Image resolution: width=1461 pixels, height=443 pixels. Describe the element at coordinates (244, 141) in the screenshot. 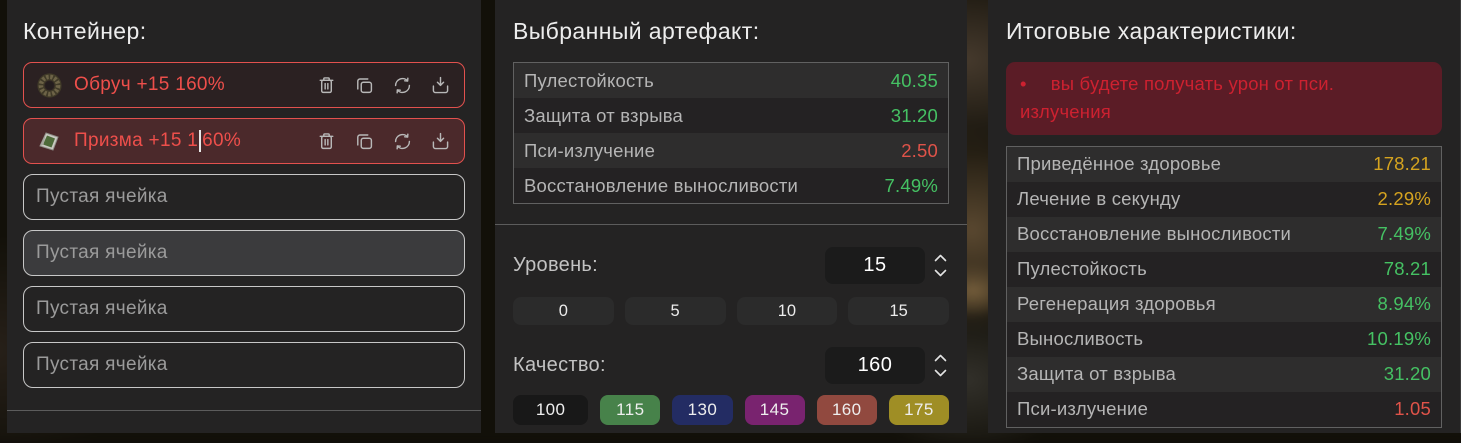

I see `artifact-slot-prizma: Призма +15 1 60%` at that location.